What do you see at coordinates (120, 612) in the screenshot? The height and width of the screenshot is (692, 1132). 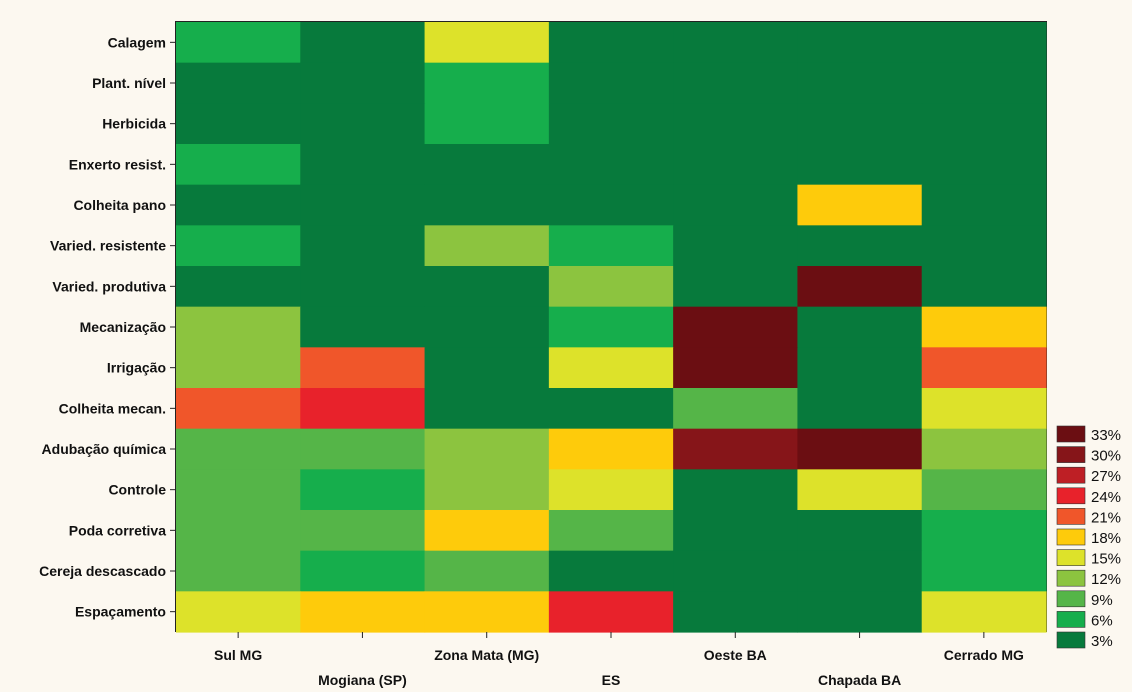 I see `row-label: Espaçamento` at bounding box center [120, 612].